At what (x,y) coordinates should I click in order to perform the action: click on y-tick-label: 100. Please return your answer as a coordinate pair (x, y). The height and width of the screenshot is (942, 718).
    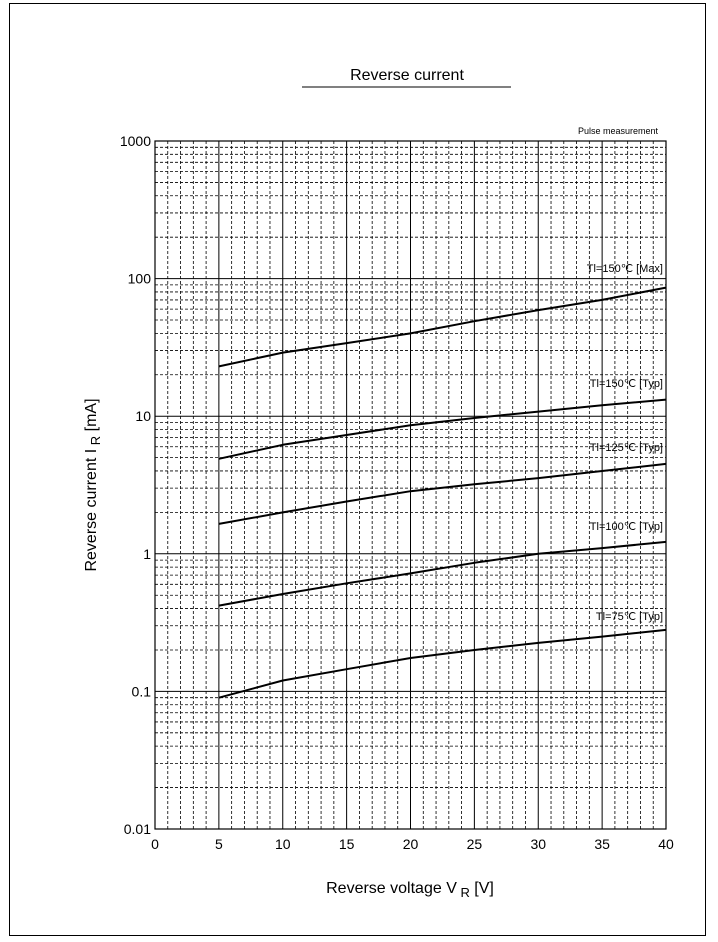
    Looking at the image, I should click on (140, 279).